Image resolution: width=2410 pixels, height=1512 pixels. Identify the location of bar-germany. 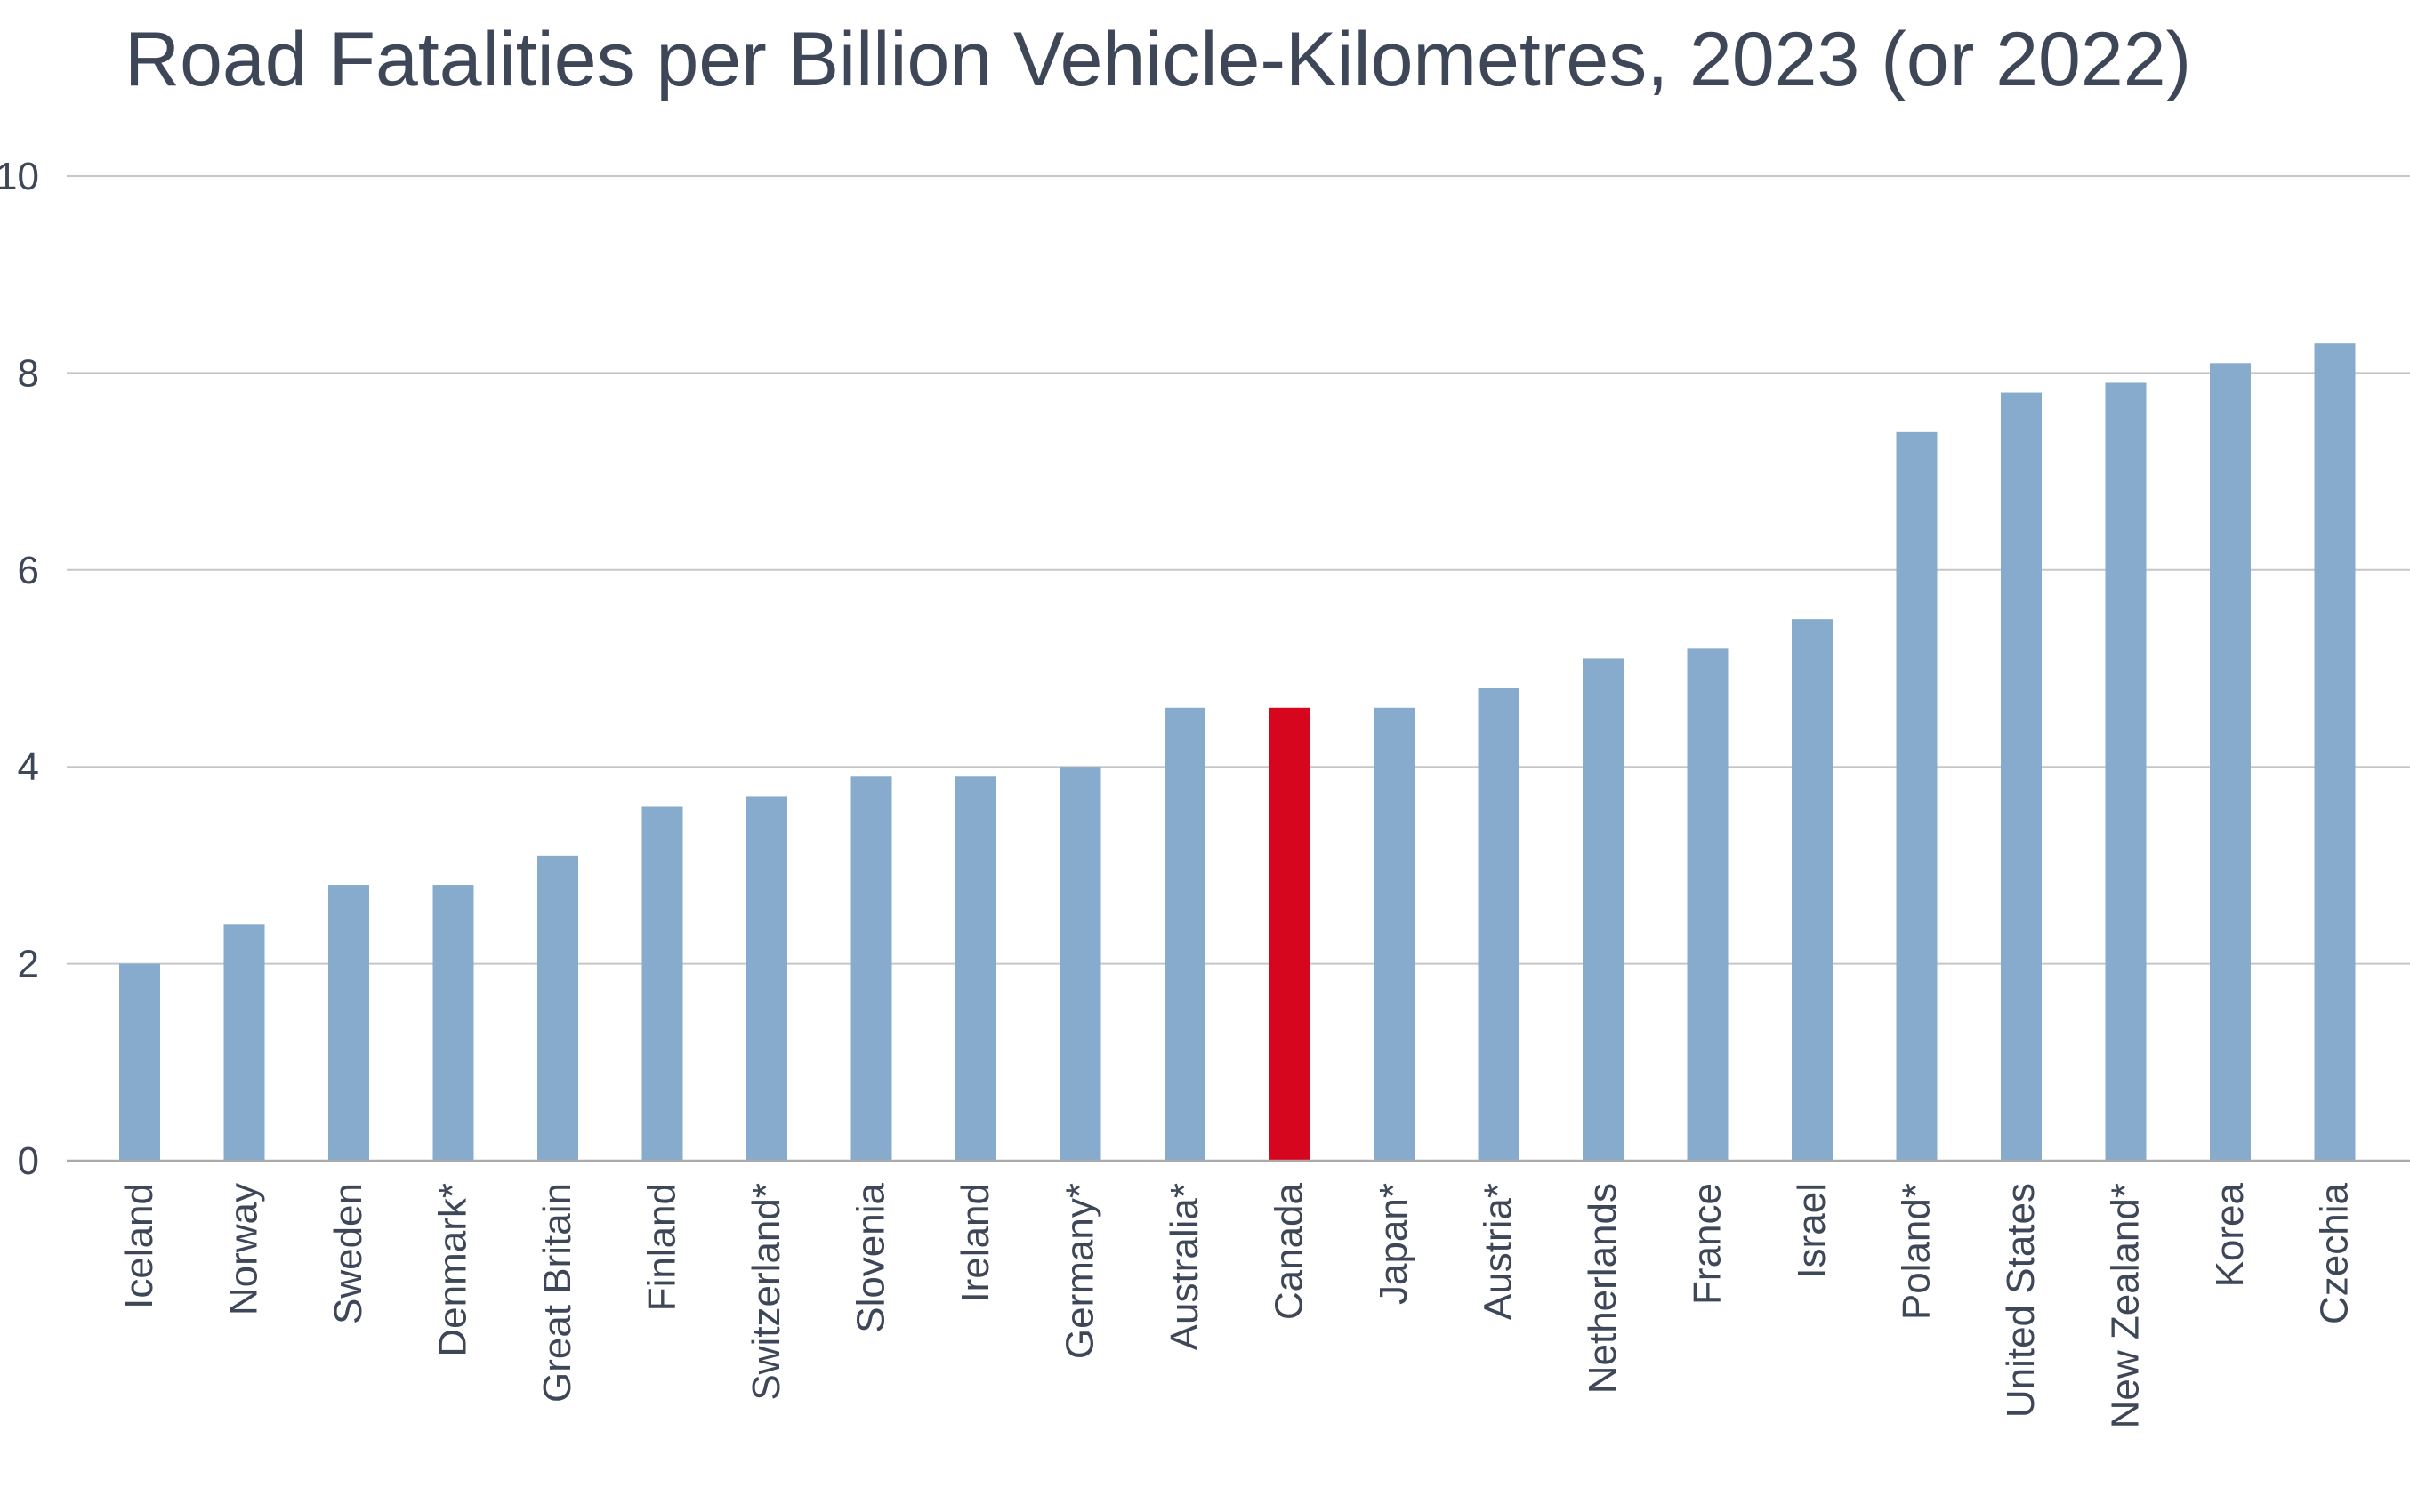
(1080, 964).